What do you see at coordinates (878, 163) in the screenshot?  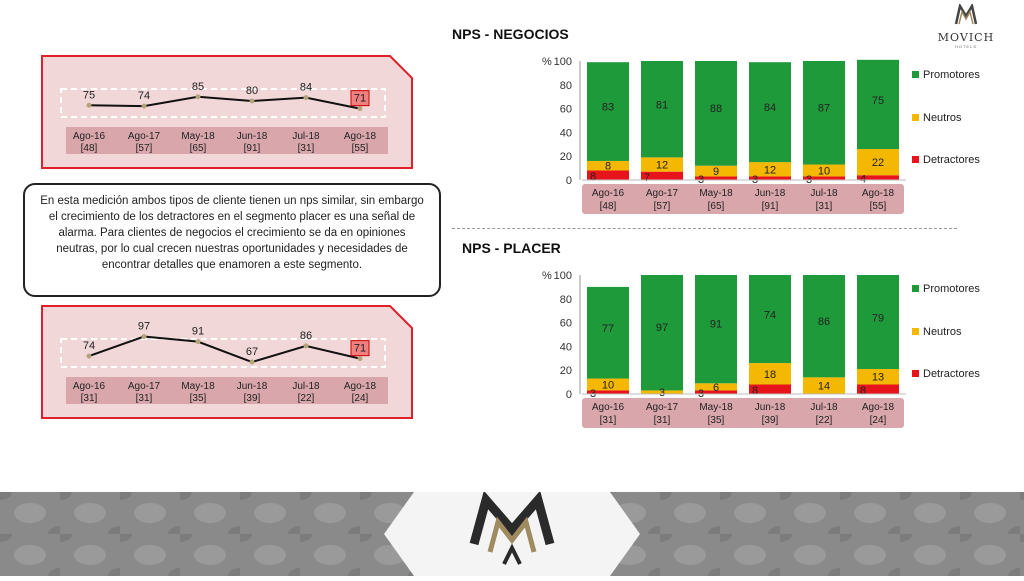 I see `neutros-value: 22` at bounding box center [878, 163].